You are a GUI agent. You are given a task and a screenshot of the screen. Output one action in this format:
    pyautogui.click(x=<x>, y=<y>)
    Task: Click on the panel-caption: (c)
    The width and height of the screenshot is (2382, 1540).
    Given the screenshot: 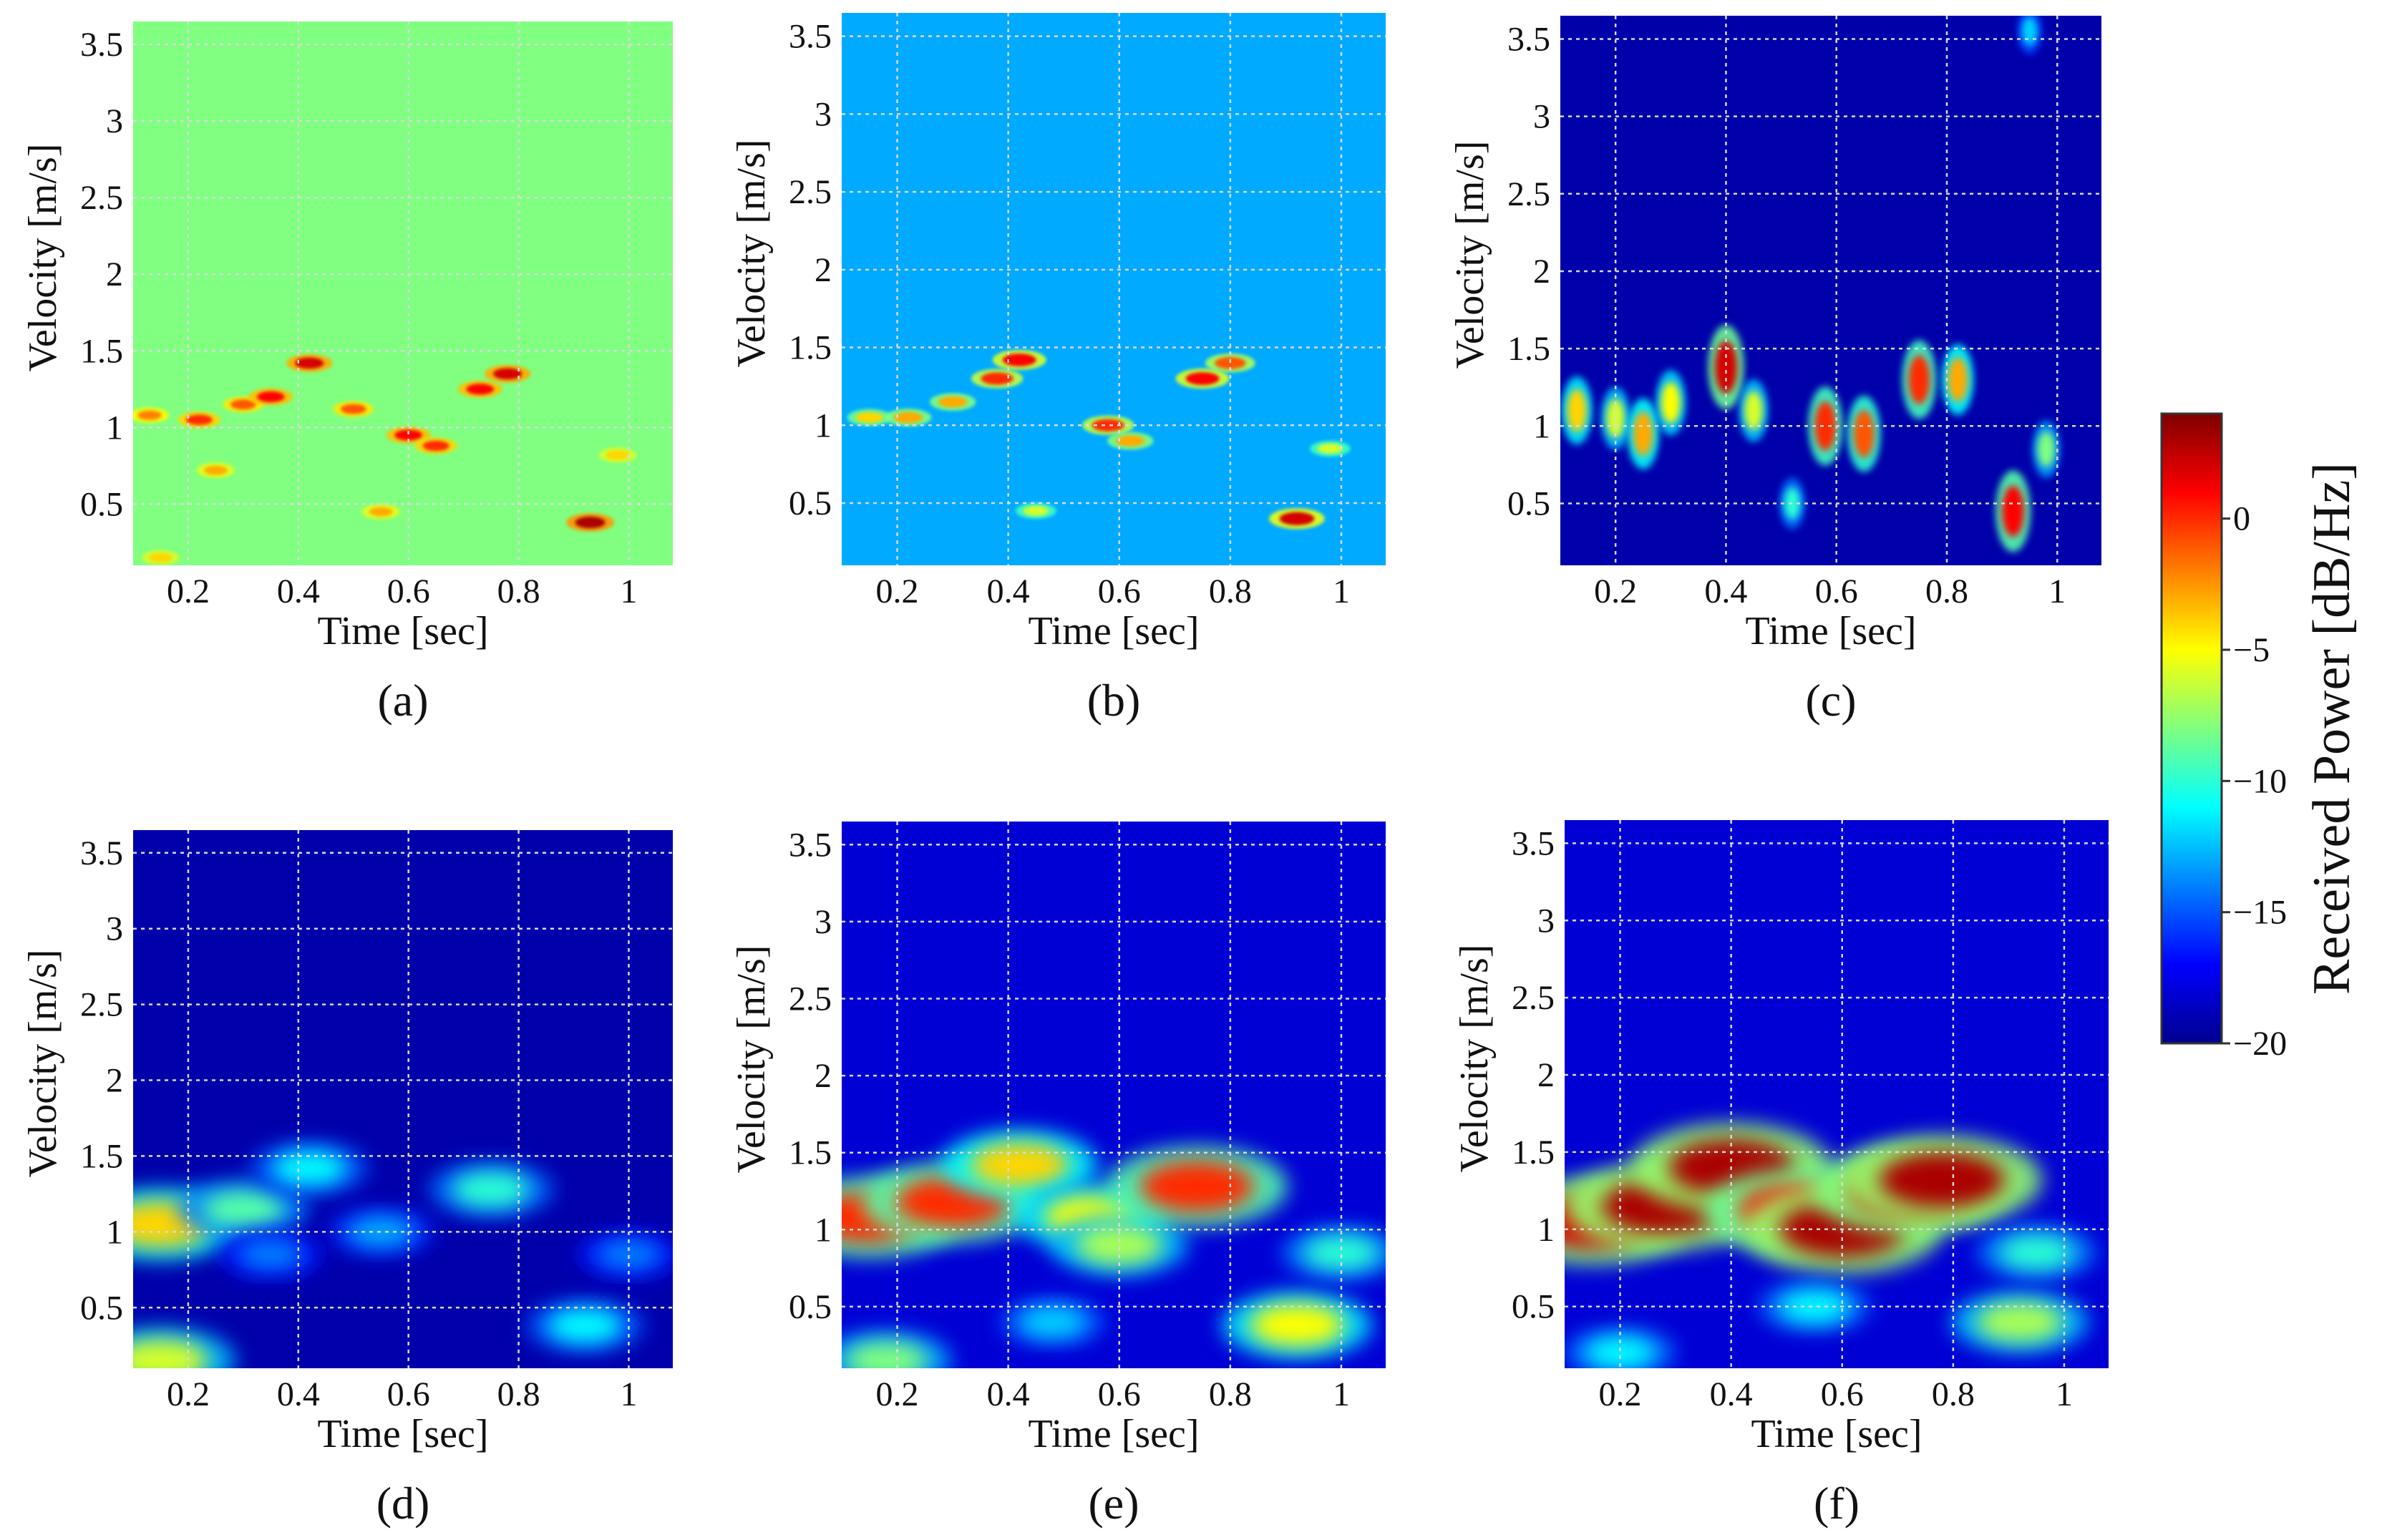 What is the action you would take?
    pyautogui.click(x=1830, y=701)
    